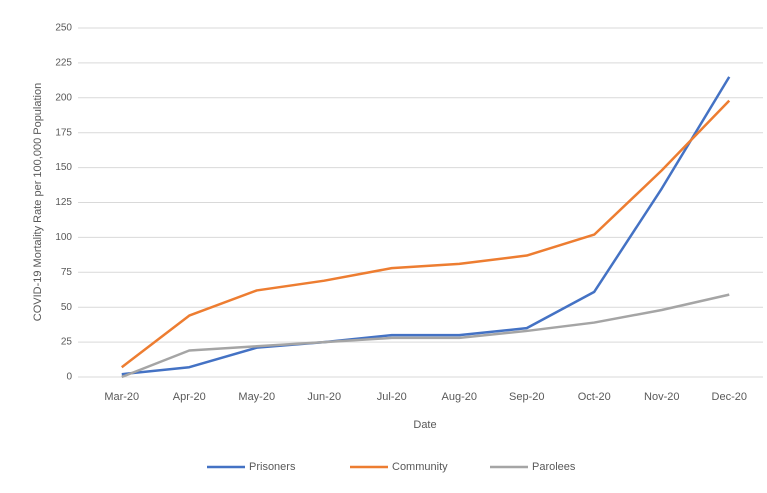  What do you see at coordinates (63, 237) in the screenshot?
I see `y-tick-label: 100` at bounding box center [63, 237].